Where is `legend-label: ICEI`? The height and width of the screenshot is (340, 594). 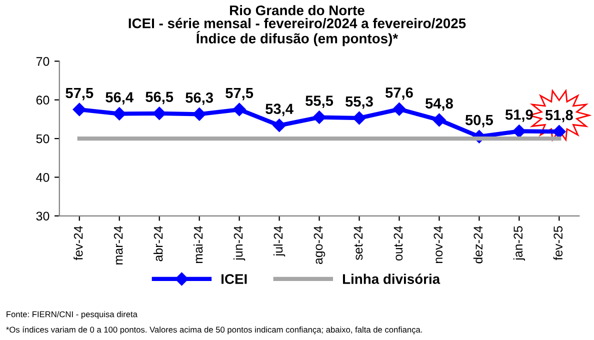
legend-label: ICEI is located at coordinates (234, 279).